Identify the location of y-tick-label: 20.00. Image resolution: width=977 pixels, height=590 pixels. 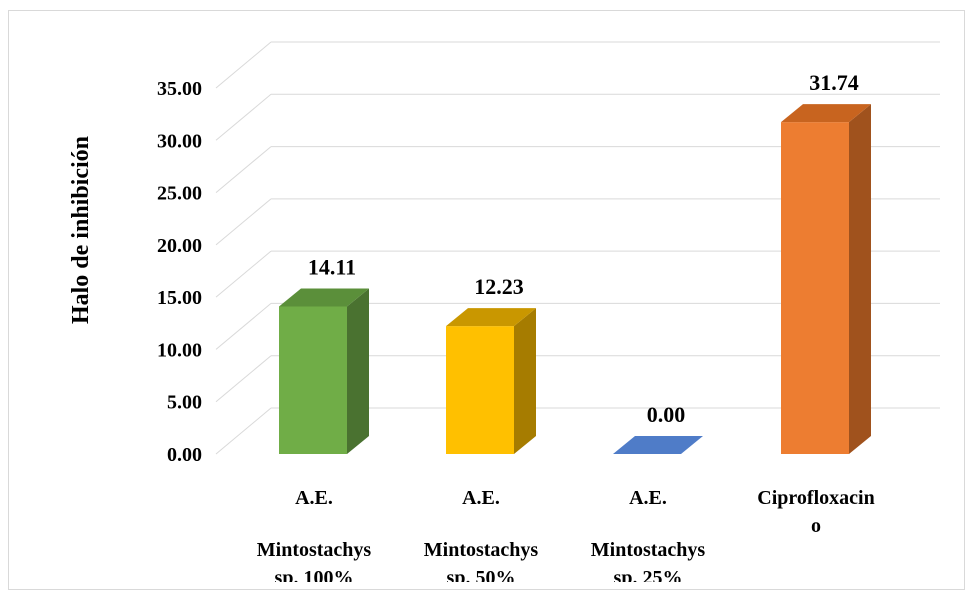
(179, 246).